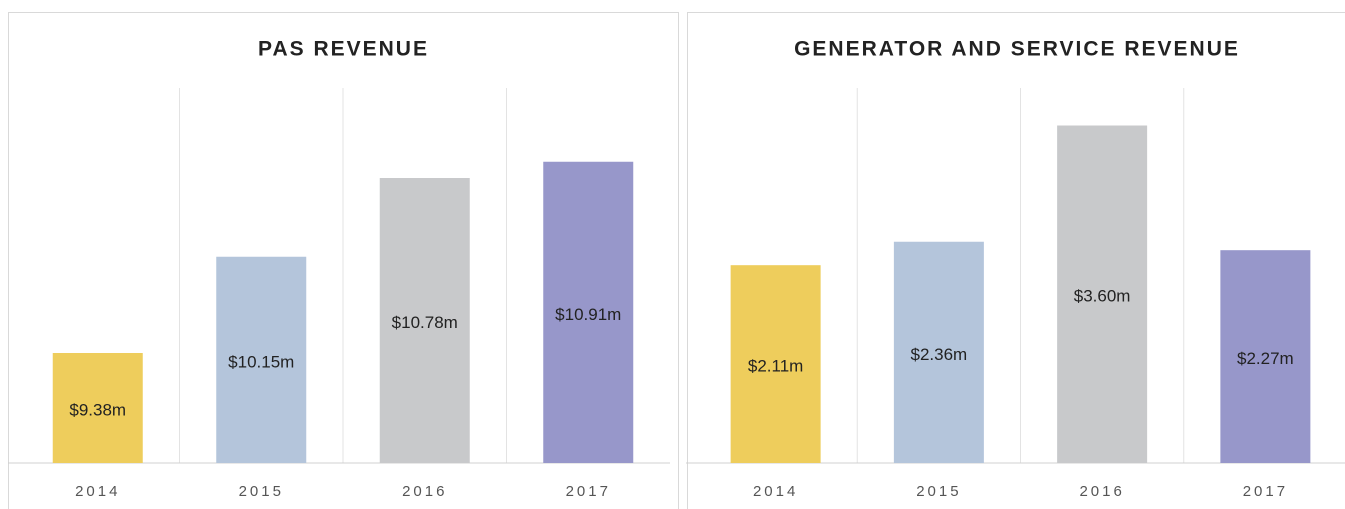  I want to click on value-label: $2.36m, so click(939, 354).